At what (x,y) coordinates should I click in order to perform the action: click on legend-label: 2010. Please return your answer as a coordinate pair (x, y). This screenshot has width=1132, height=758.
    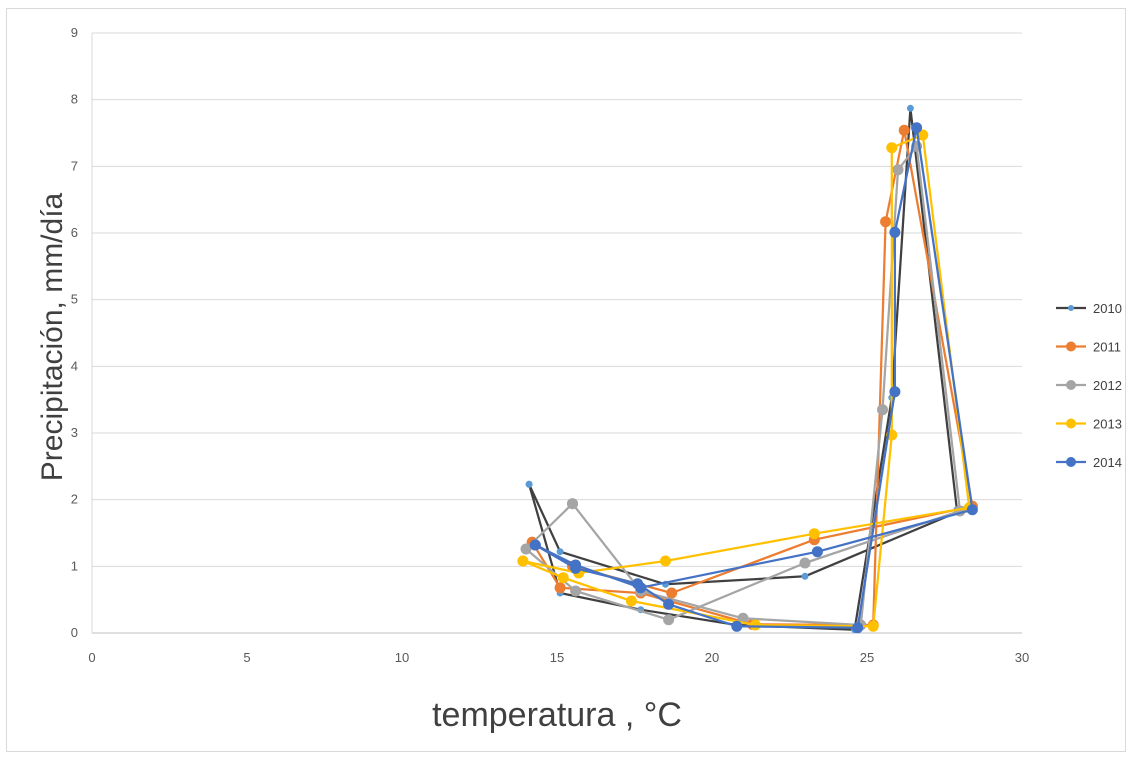
    Looking at the image, I should click on (1107, 308).